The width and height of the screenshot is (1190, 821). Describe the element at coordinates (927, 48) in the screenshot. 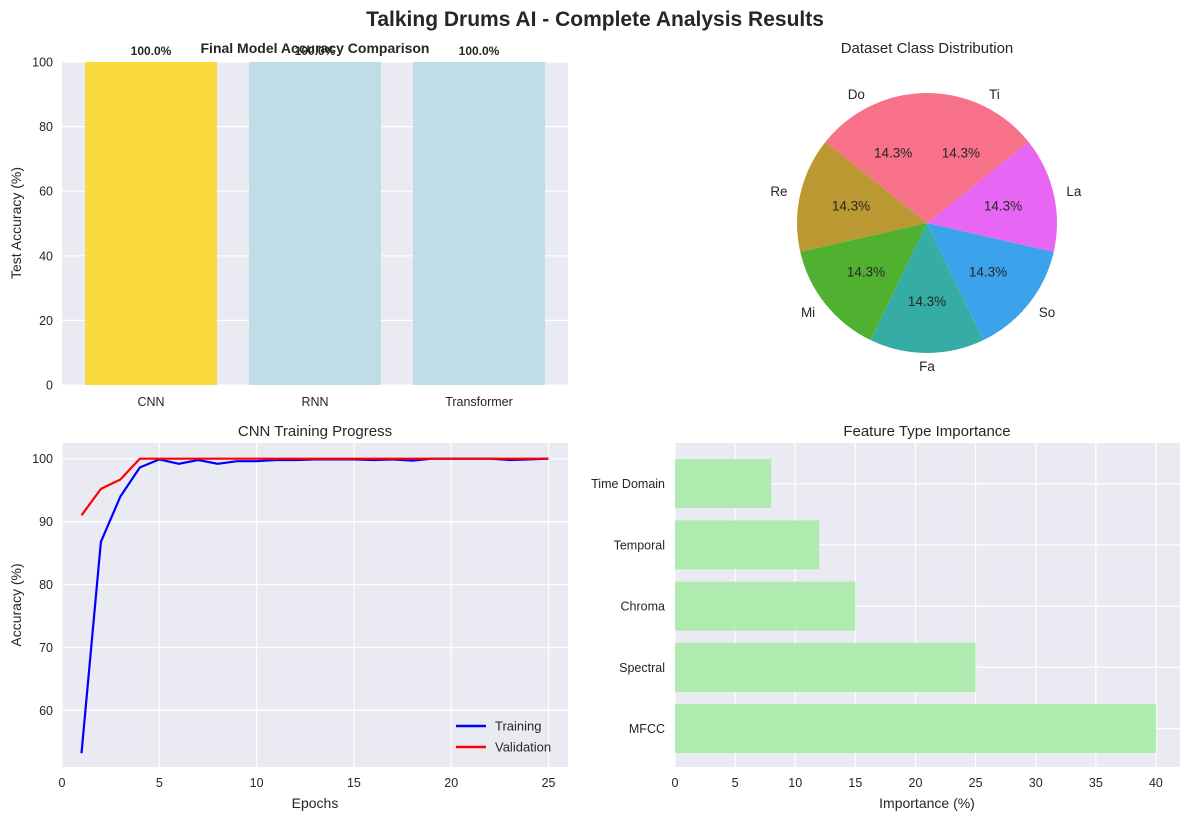

I see `pie-chart-title: Dataset Class Distribution` at that location.